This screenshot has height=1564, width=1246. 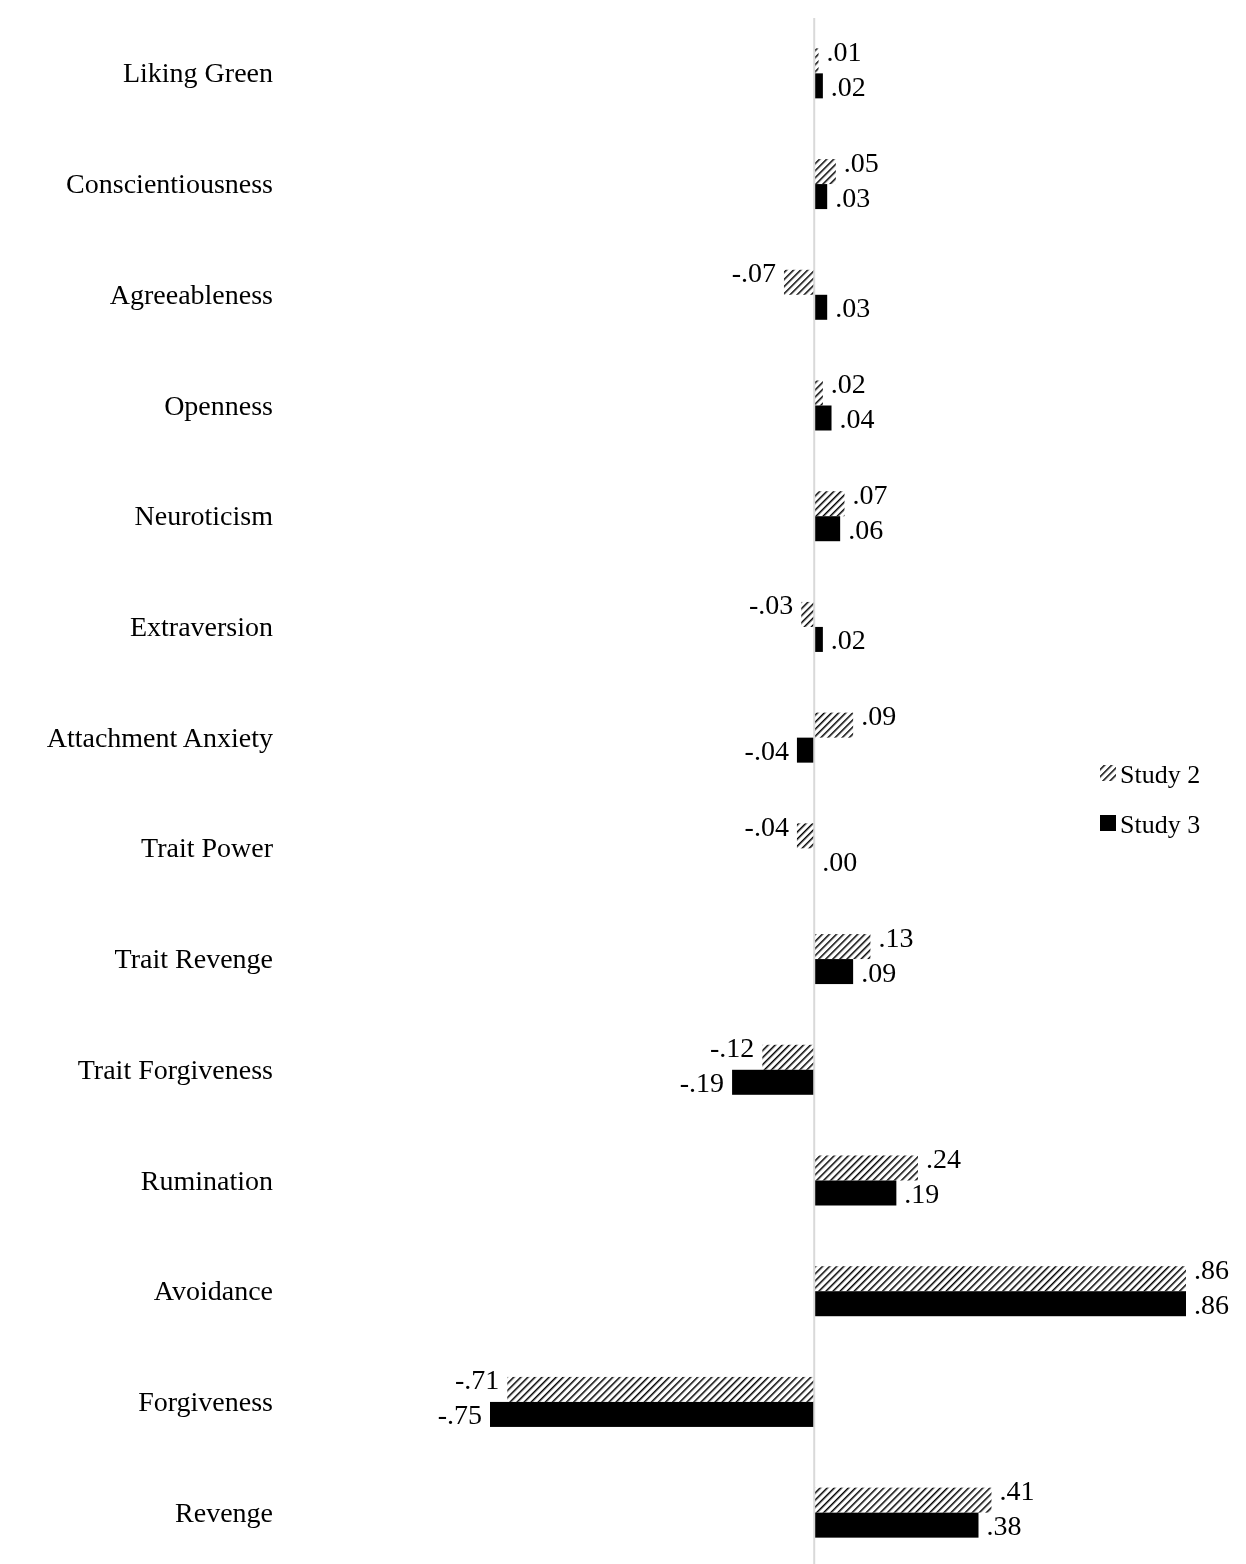 I want to click on data-label: .19, so click(x=922, y=1193).